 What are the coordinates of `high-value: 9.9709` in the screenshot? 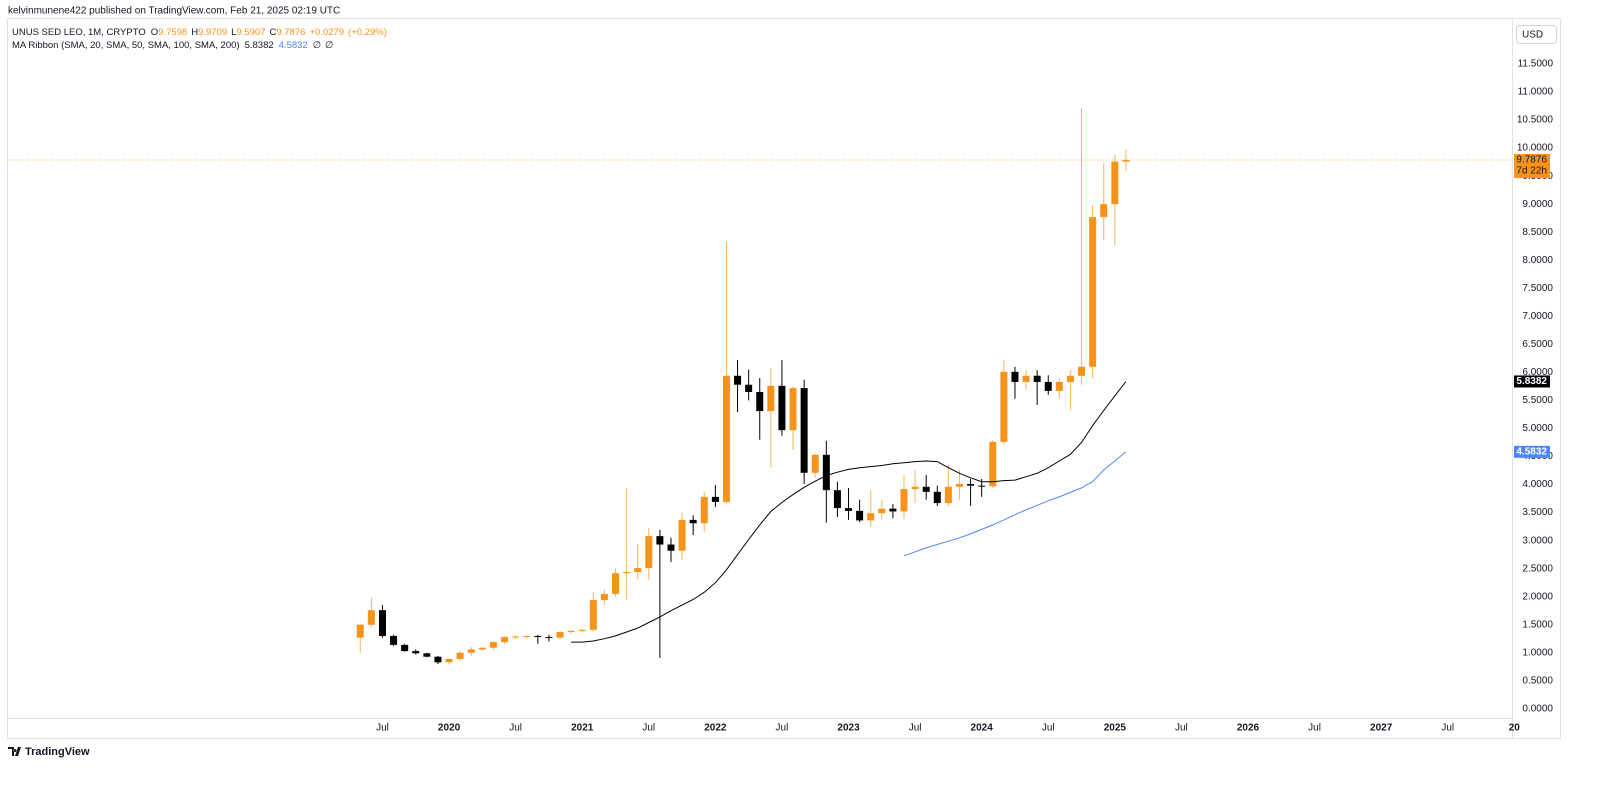 It's located at (212, 32).